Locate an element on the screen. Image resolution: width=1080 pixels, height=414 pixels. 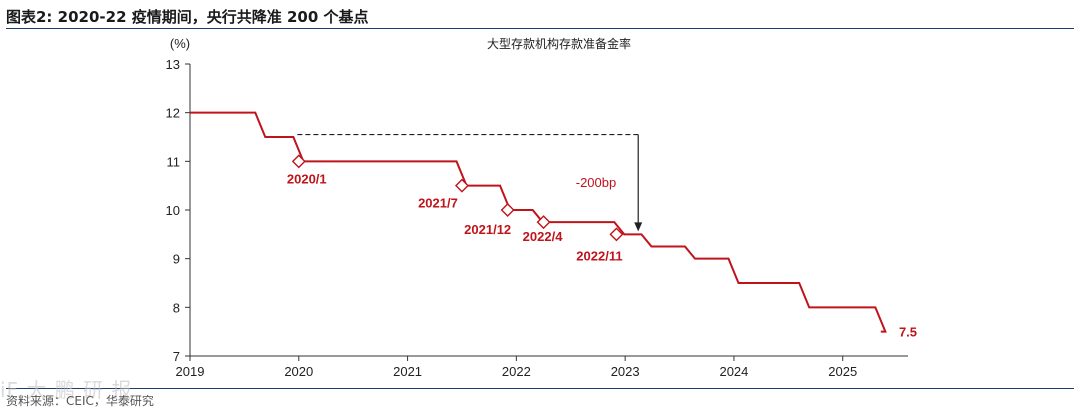
rrr-cut-label: 2022/4 is located at coordinates (543, 236).